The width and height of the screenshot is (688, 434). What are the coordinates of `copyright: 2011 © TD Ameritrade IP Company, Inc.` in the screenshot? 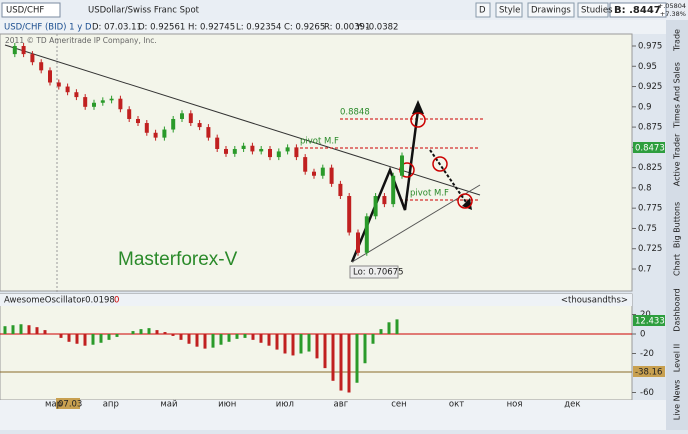 It's located at (81, 40).